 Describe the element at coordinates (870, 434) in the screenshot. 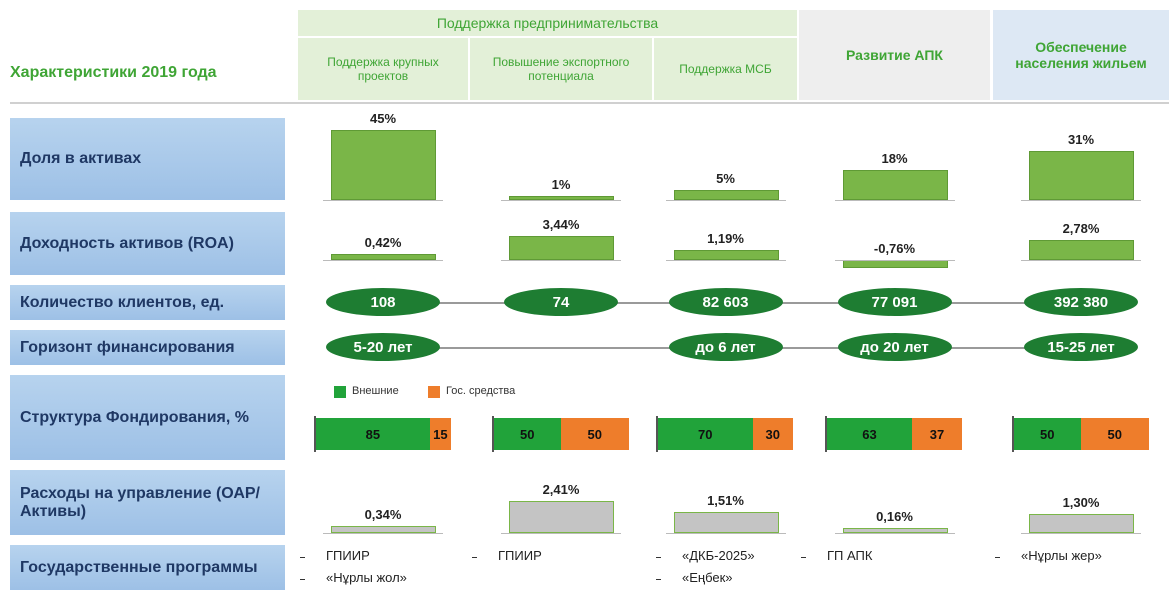

I see `funding-segment: 63` at that location.